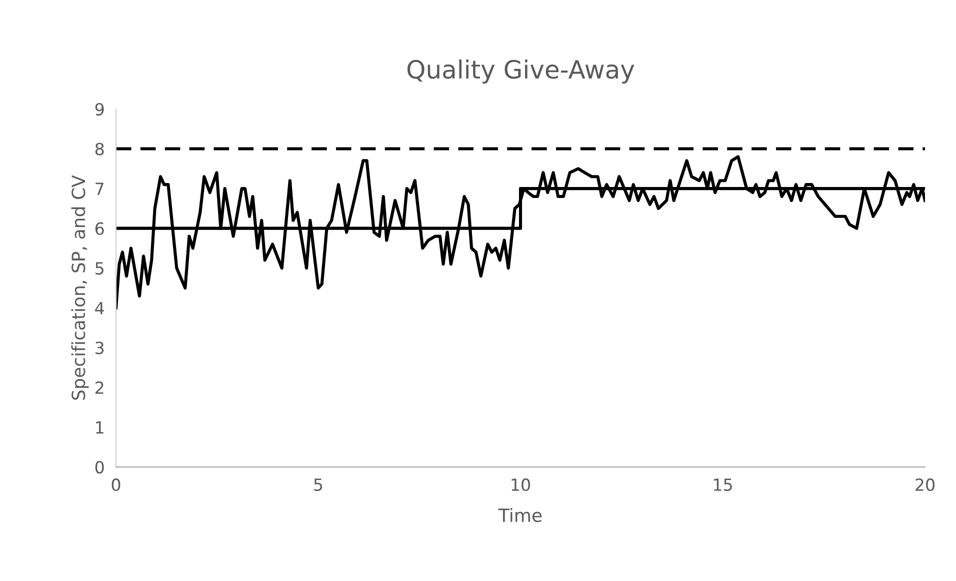  What do you see at coordinates (100, 427) in the screenshot?
I see `y-tick-label: 1` at bounding box center [100, 427].